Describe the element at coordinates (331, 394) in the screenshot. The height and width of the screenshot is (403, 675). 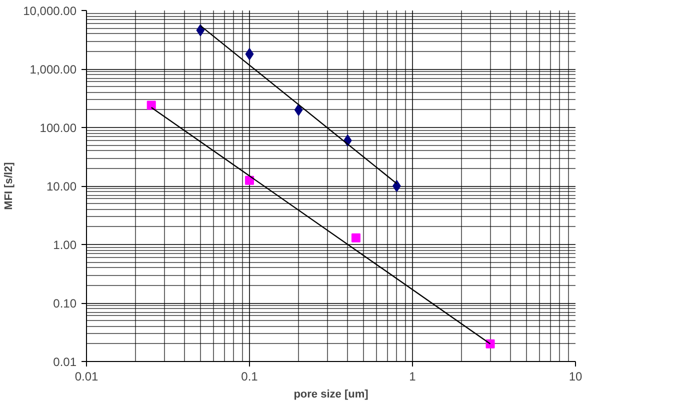
I see `x-axis-title: pore size [um]` at that location.